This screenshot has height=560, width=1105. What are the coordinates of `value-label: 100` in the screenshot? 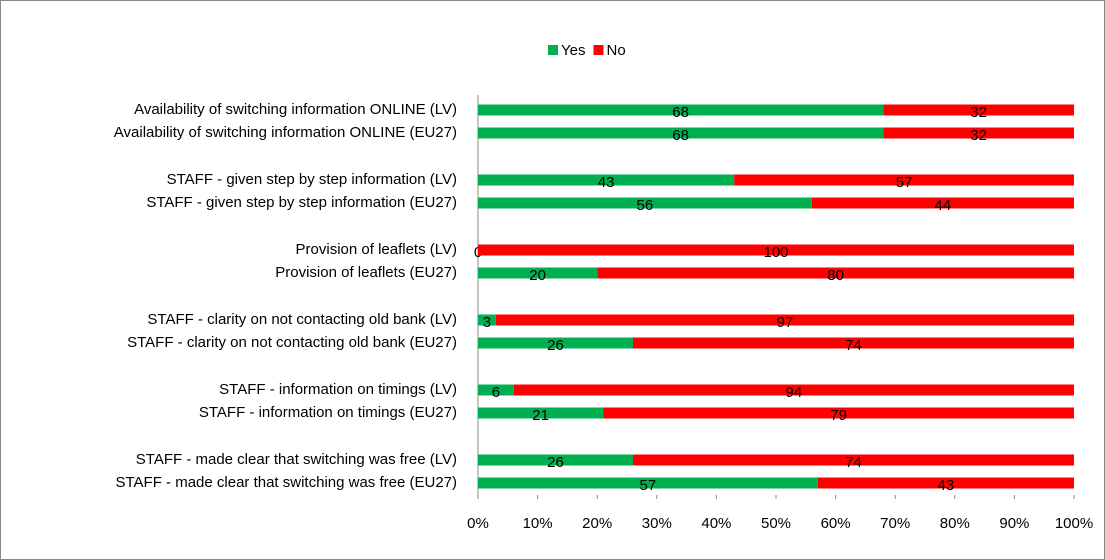 It's located at (775, 252).